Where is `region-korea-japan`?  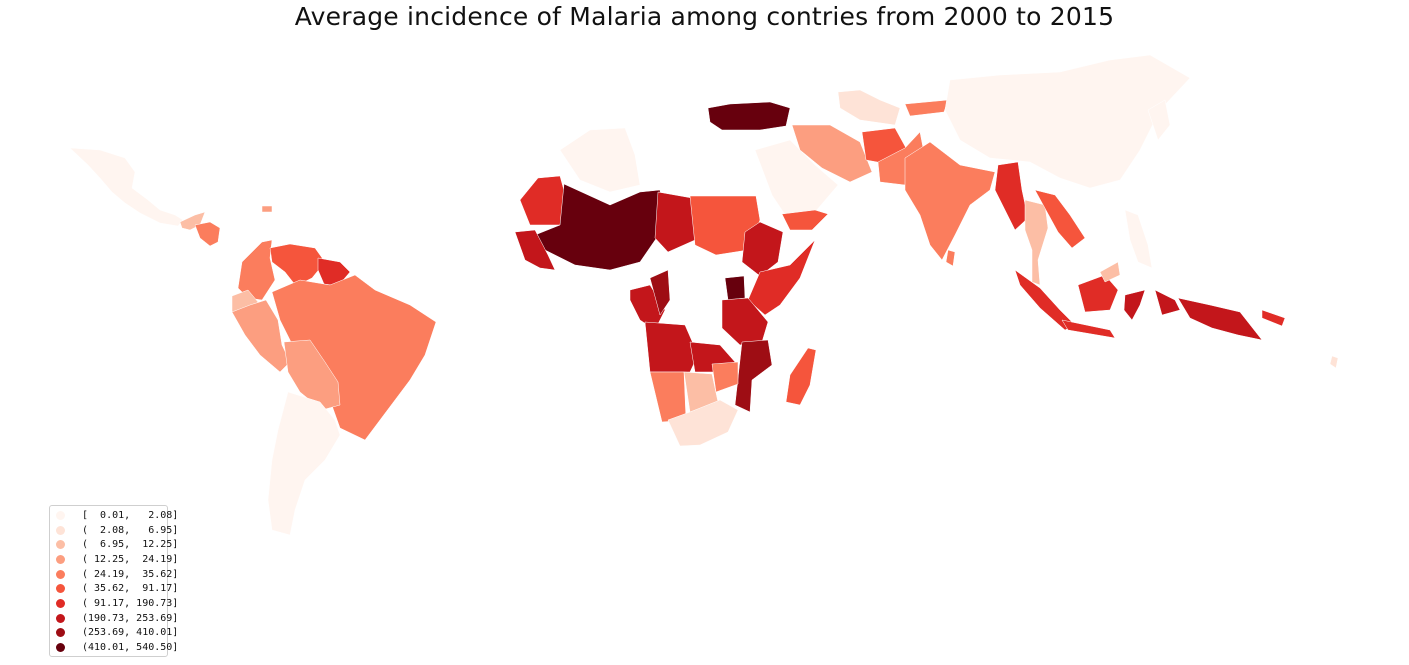 region-korea-japan is located at coordinates (1159, 120).